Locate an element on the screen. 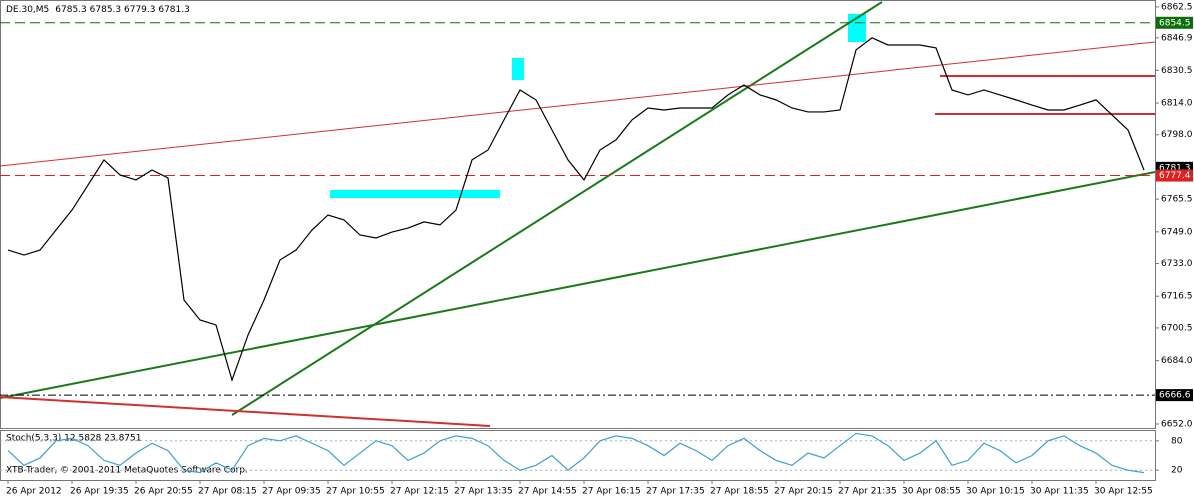  x-tick-label: 26 Apr 20:55 is located at coordinates (163, 492).